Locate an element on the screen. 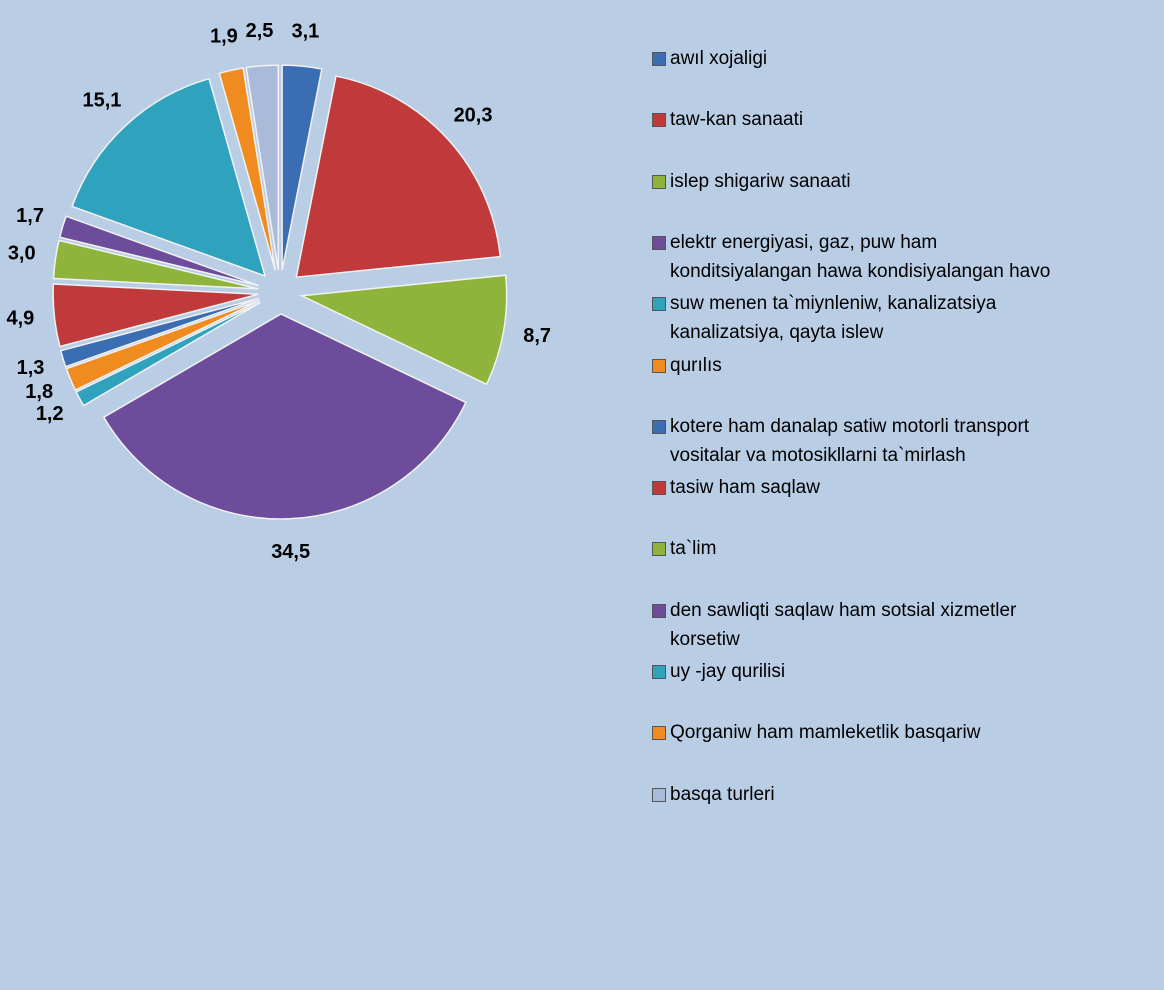  legend-item: awıl xojaligi is located at coordinates (709, 58).